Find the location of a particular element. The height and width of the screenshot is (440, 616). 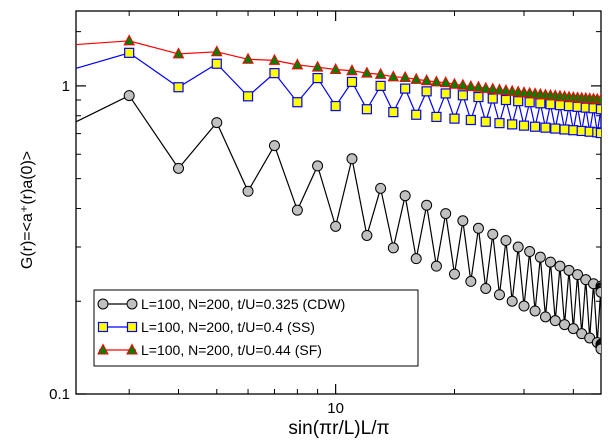

y-axis-title: G(r)=<a⁺(r)a(0)> is located at coordinates (27, 210).